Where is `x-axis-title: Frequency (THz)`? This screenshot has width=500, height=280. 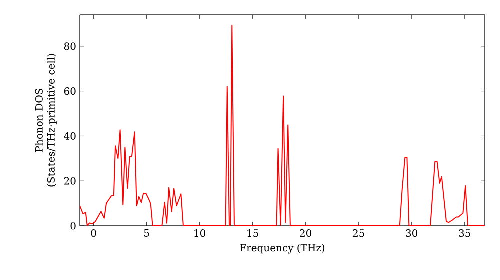 x-axis-title: Frequency (THz) is located at coordinates (282, 249).